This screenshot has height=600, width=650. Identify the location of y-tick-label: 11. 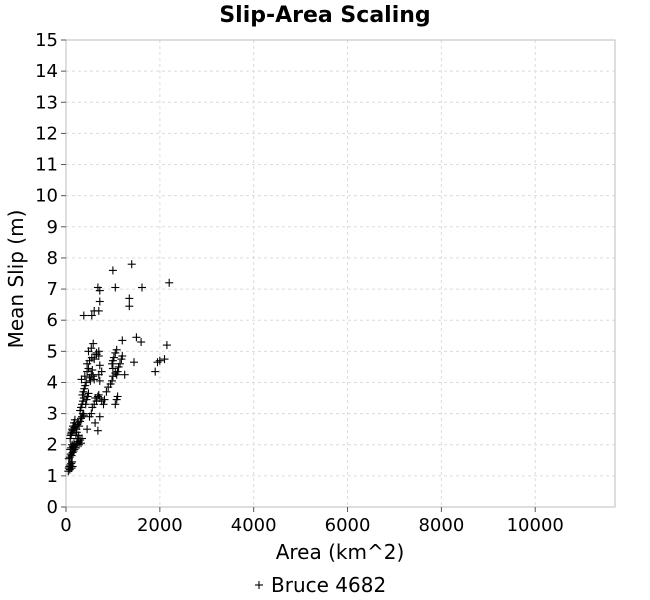
(46, 165).